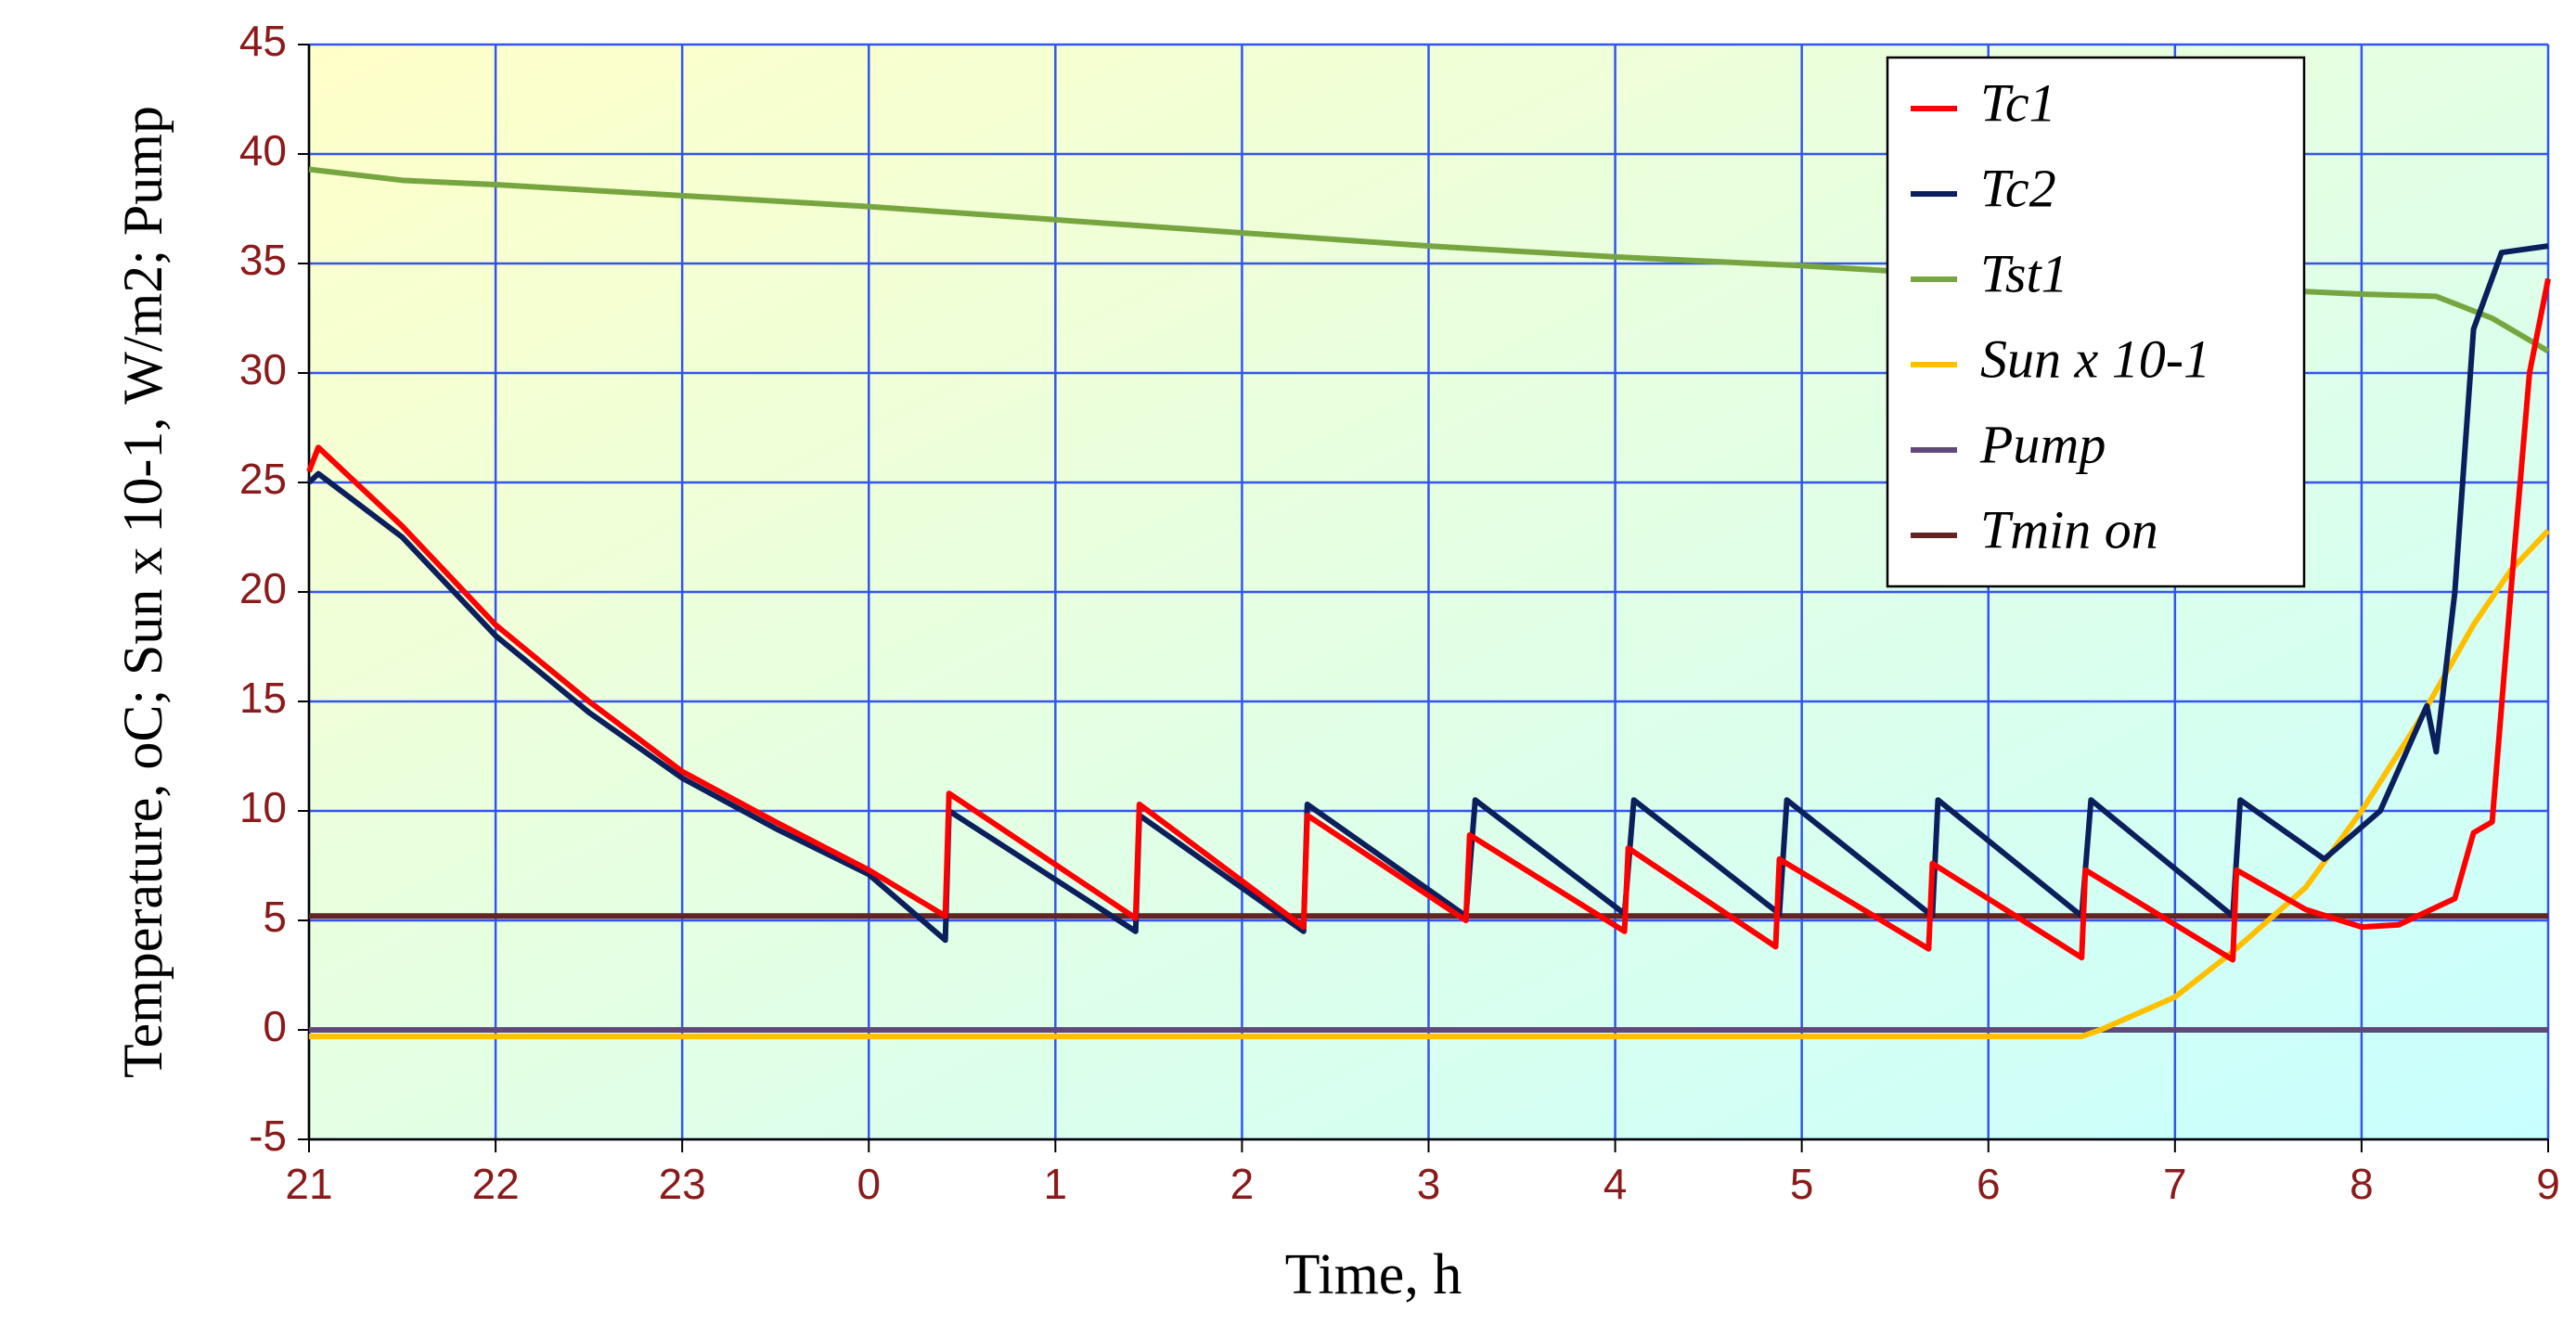  Describe the element at coordinates (2024, 273) in the screenshot. I see `legend-label: Tst1` at that location.